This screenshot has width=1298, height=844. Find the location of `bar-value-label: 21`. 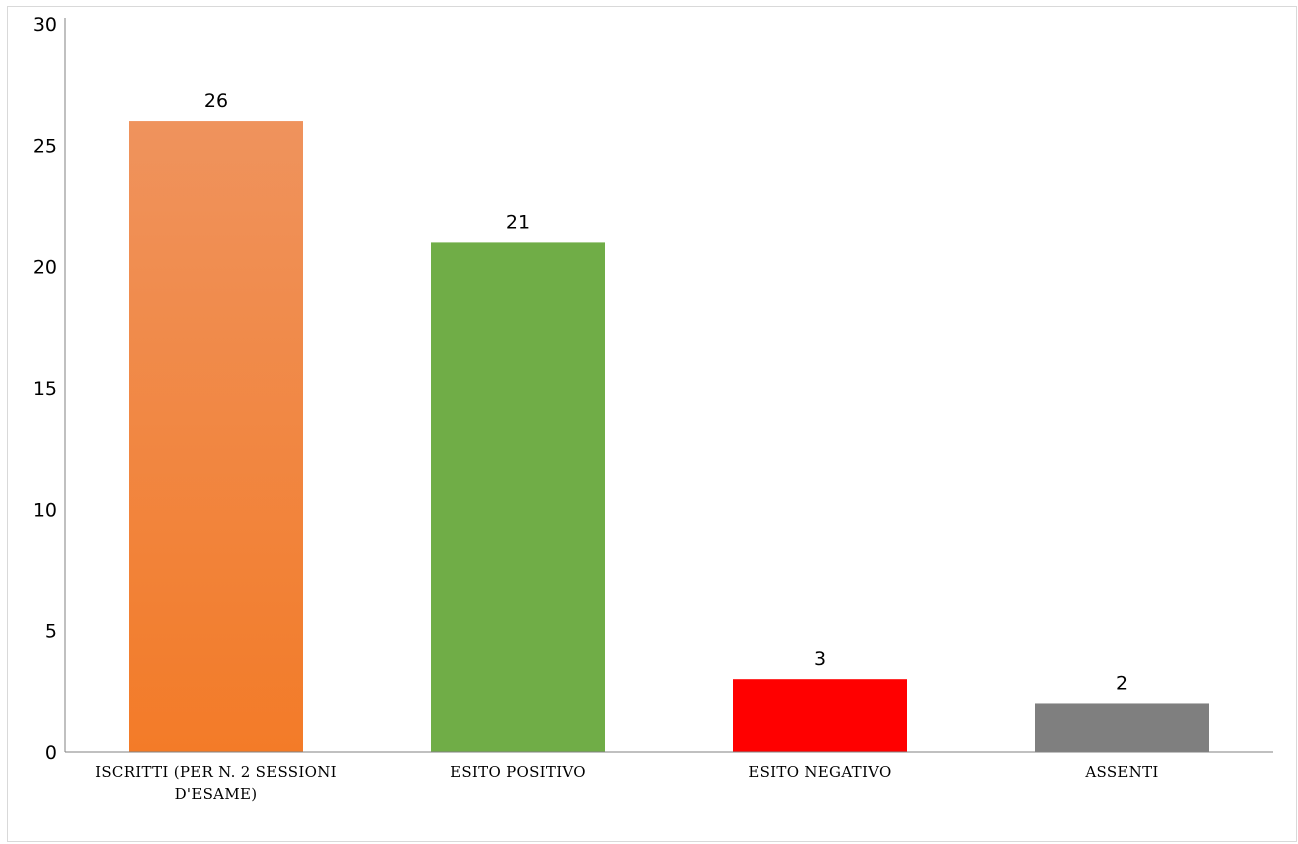

bar-value-label: 21 is located at coordinates (518, 222).